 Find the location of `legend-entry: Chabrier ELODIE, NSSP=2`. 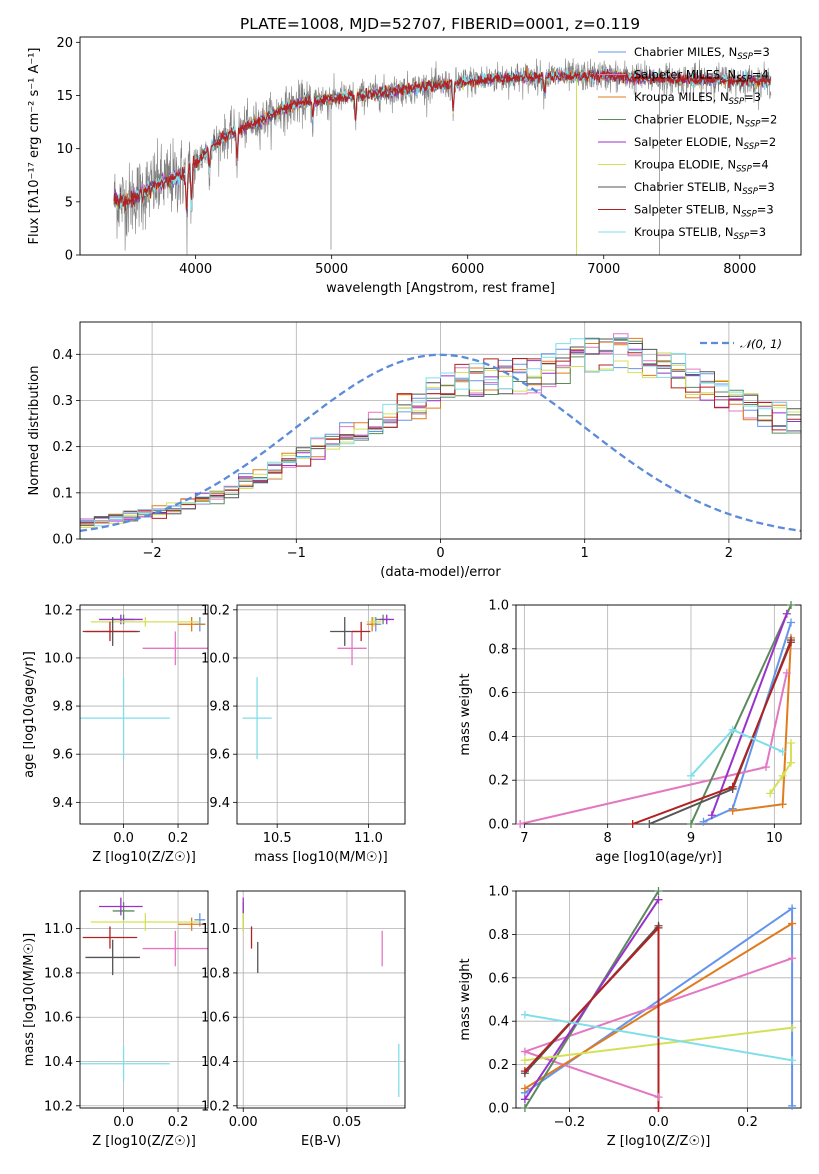

legend-entry: Chabrier ELODIE, NSSP=2 is located at coordinates (705, 121).